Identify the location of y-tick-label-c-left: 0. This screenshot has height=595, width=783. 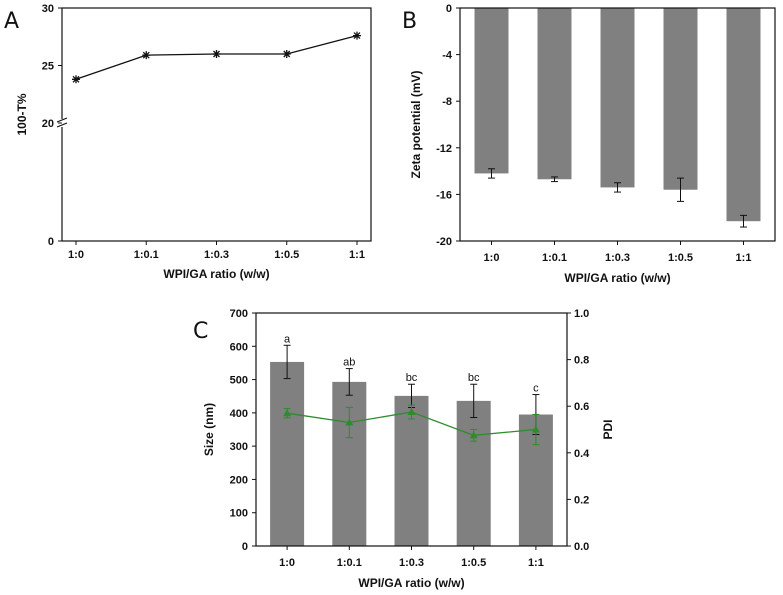
(245, 547).